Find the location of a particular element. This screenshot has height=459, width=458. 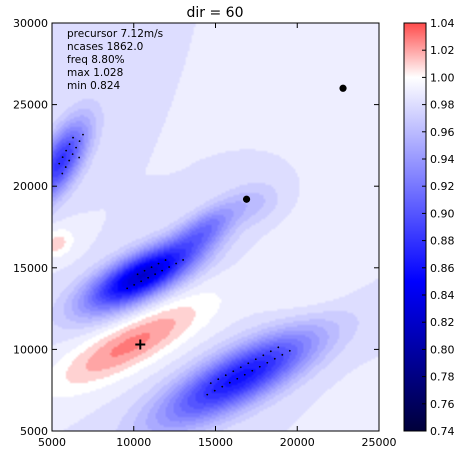

y-tick: 20000 is located at coordinates (196, 186).